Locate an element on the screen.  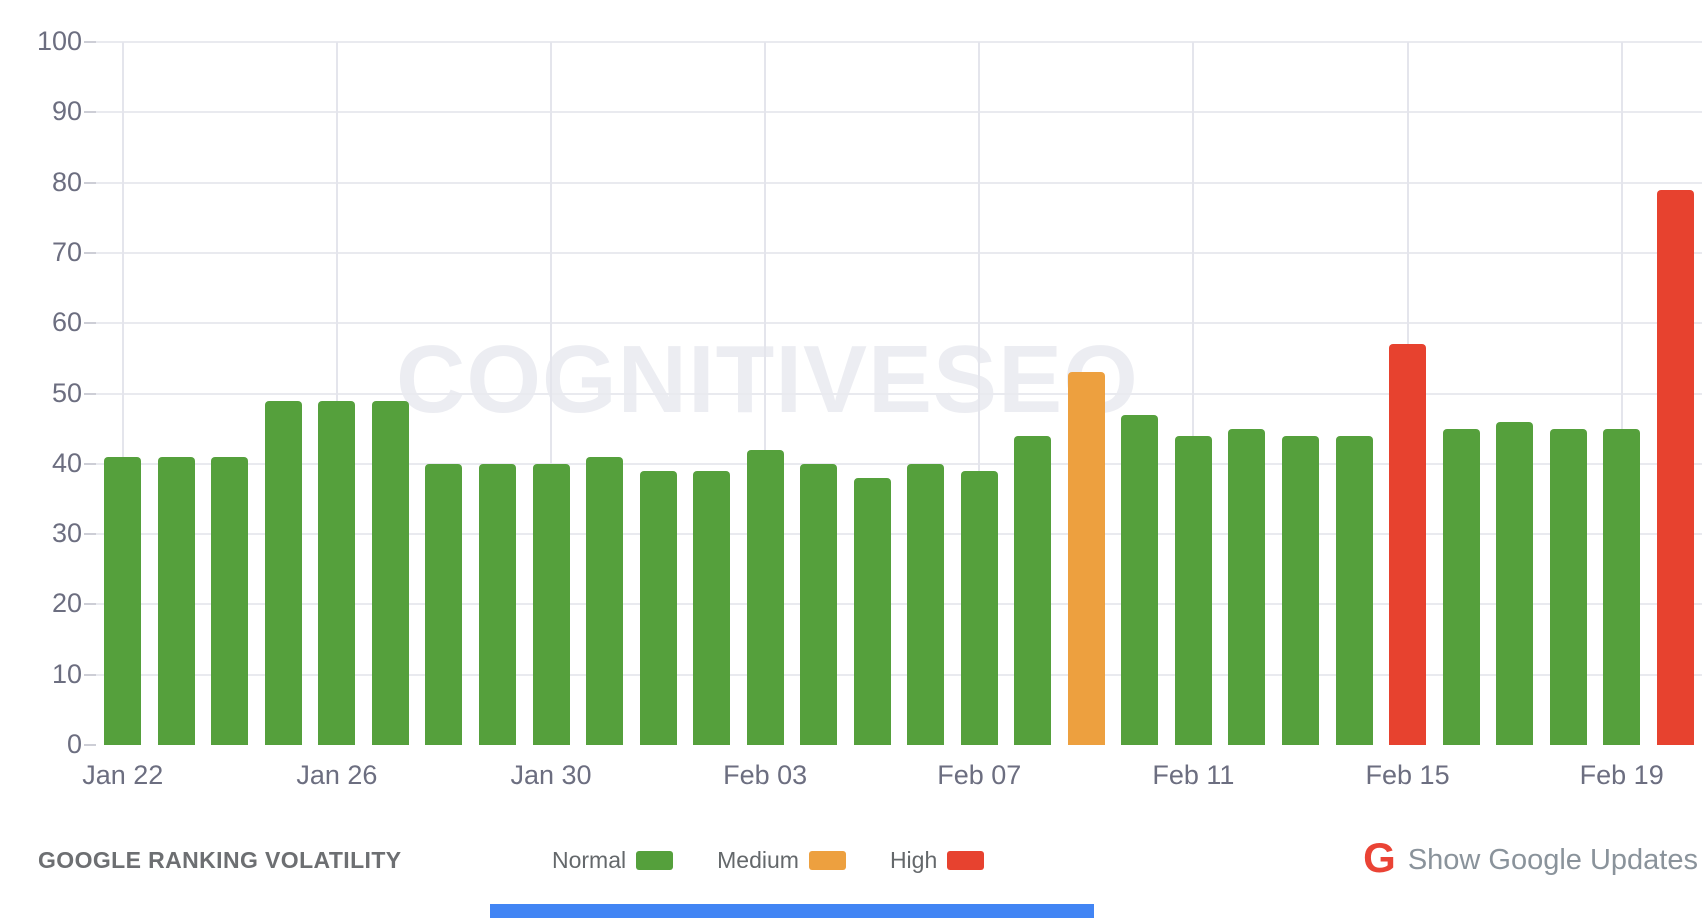
x-axis-label: Feb 19 is located at coordinates (1621, 775).